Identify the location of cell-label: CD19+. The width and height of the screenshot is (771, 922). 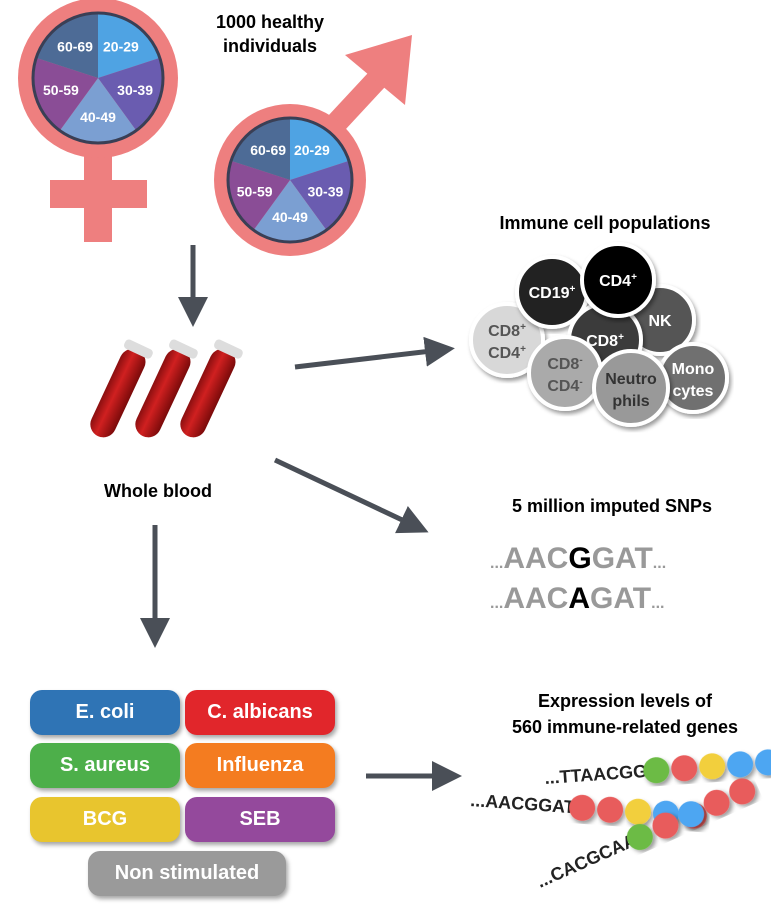
(552, 293).